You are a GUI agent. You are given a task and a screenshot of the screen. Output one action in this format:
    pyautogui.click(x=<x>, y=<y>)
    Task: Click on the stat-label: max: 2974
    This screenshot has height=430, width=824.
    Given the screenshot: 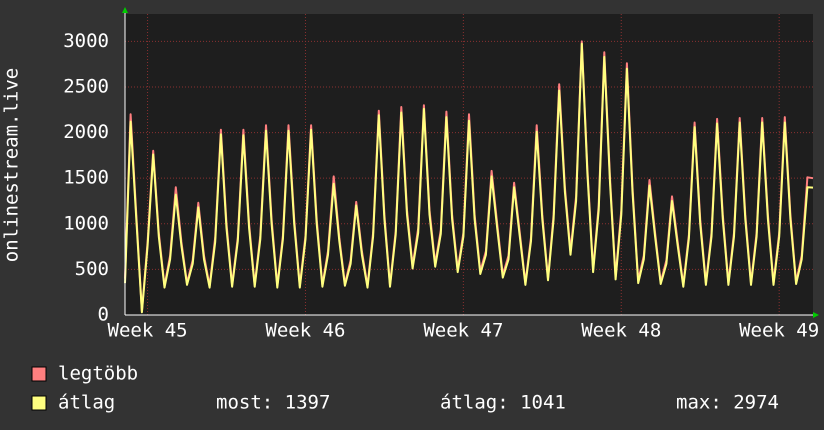 What is the action you would take?
    pyautogui.click(x=727, y=403)
    